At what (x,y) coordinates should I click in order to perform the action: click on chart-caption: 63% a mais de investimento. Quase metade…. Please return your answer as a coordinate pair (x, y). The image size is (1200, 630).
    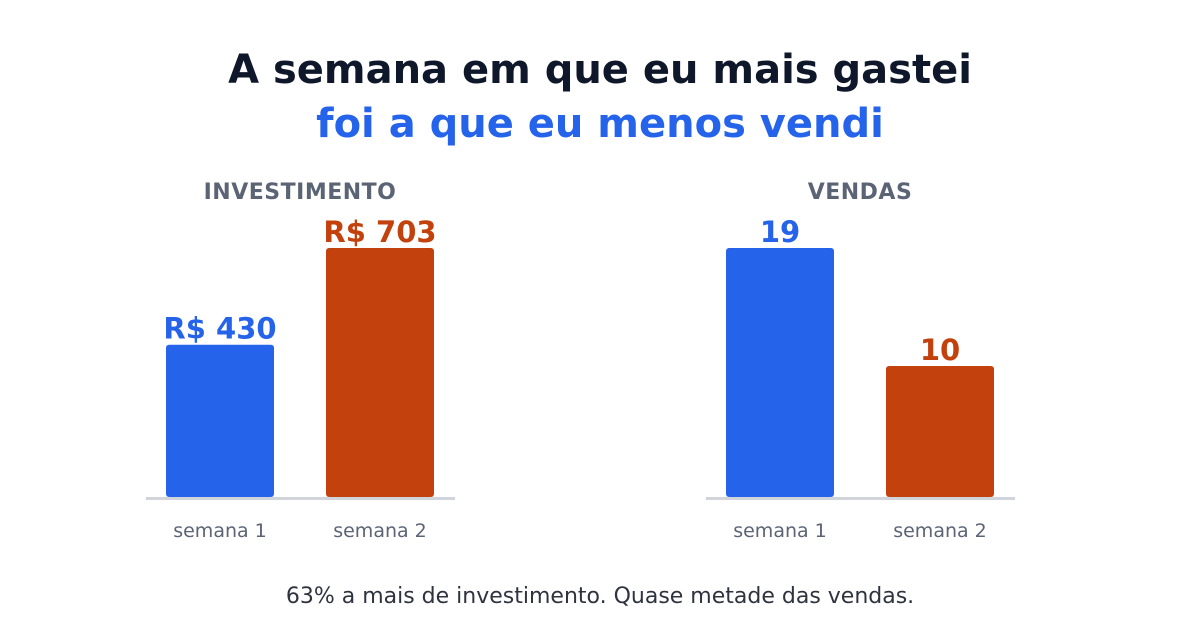
    Looking at the image, I should click on (600, 596).